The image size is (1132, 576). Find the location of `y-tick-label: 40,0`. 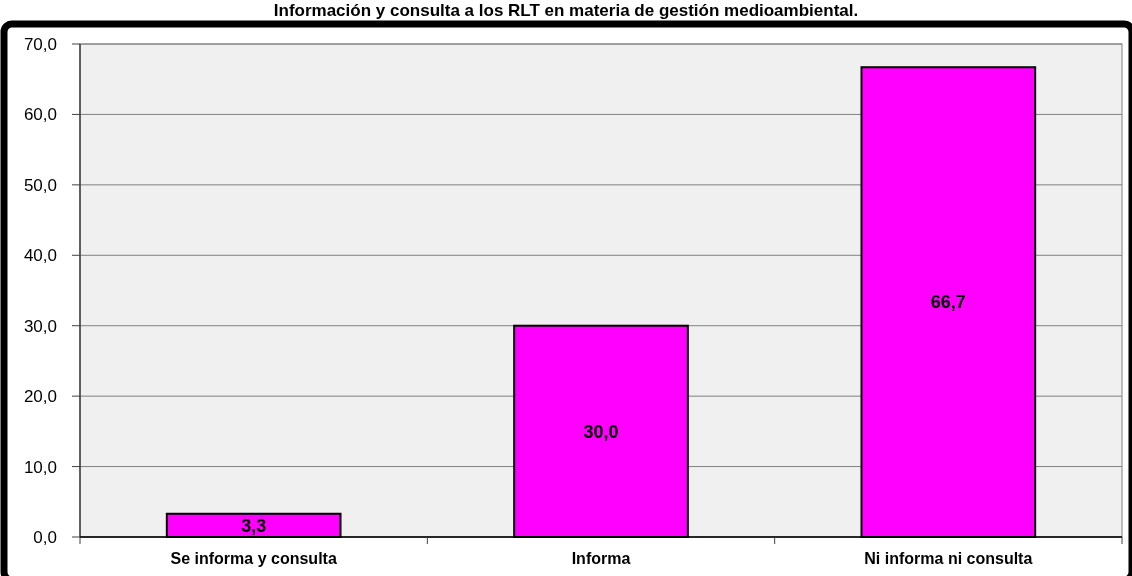

y-tick-label: 40,0 is located at coordinates (40, 256).